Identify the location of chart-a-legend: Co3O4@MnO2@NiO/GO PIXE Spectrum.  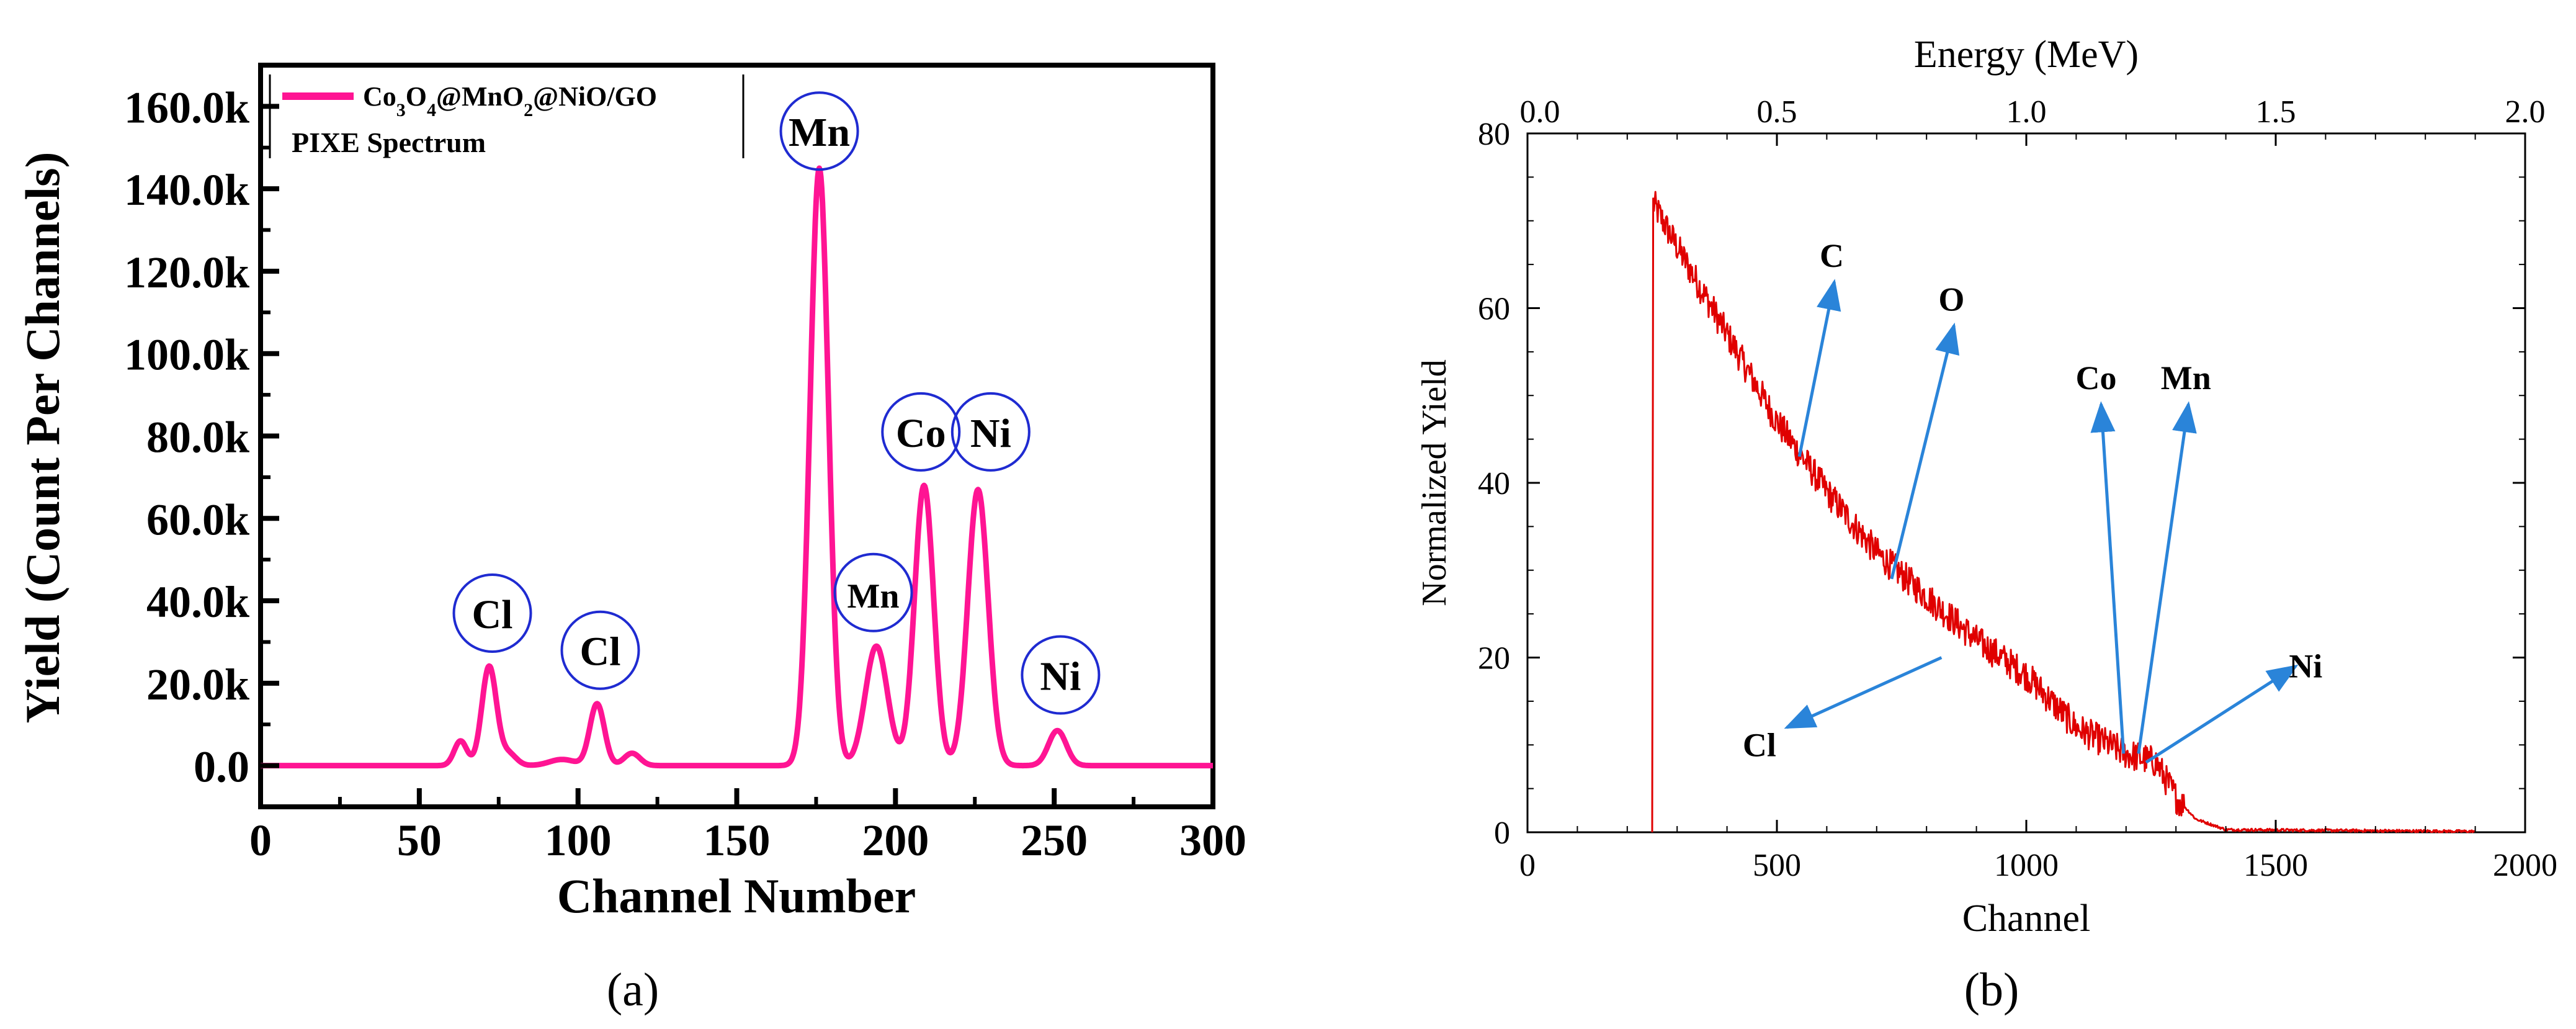
(507, 116).